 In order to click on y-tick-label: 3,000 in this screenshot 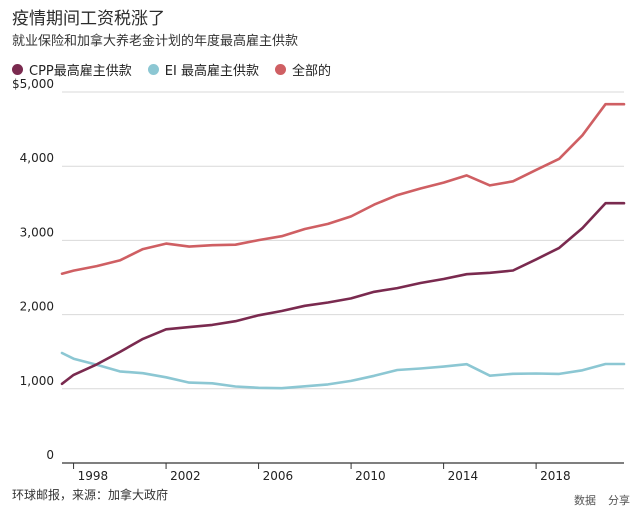, I will do `click(37, 232)`.